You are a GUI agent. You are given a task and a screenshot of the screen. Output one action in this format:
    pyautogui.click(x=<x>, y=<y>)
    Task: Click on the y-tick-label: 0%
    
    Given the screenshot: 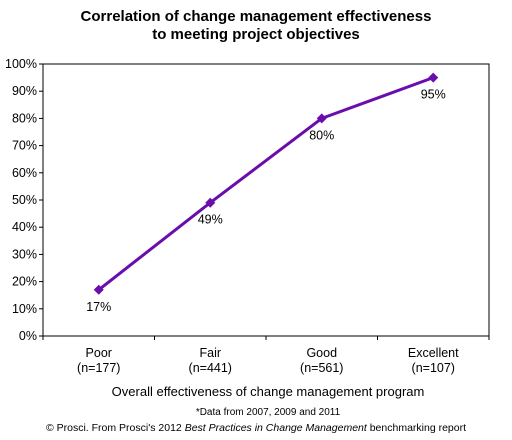 What is the action you would take?
    pyautogui.click(x=28, y=336)
    